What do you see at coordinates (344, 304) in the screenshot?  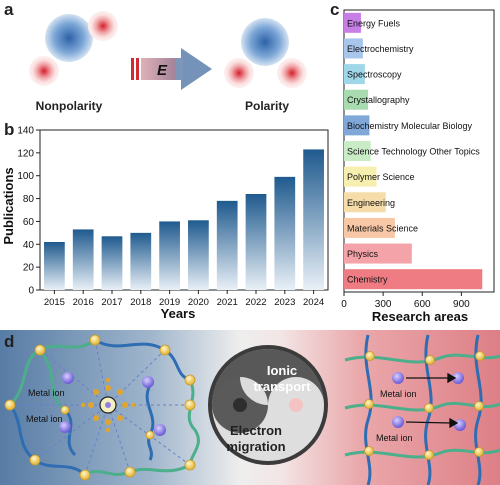 I see `x-tick-label: 0` at bounding box center [344, 304].